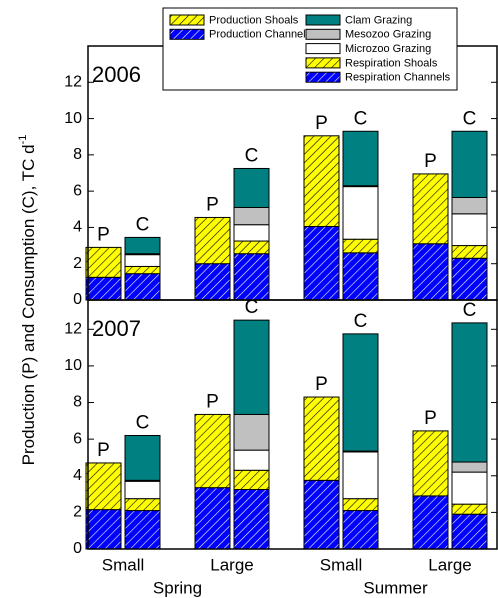 This screenshot has height=598, width=498. I want to click on legend-label: Respiration Shoals, so click(391, 63).